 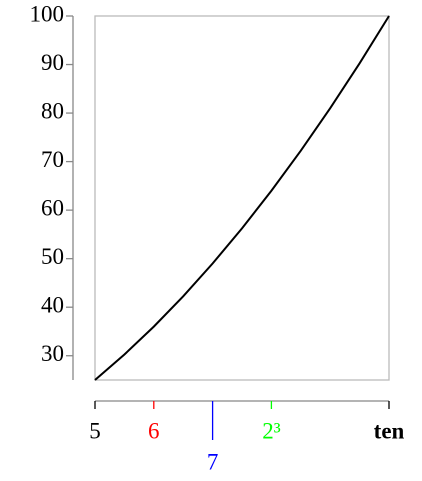 I want to click on x-tick-label: 2³, so click(x=271, y=430).